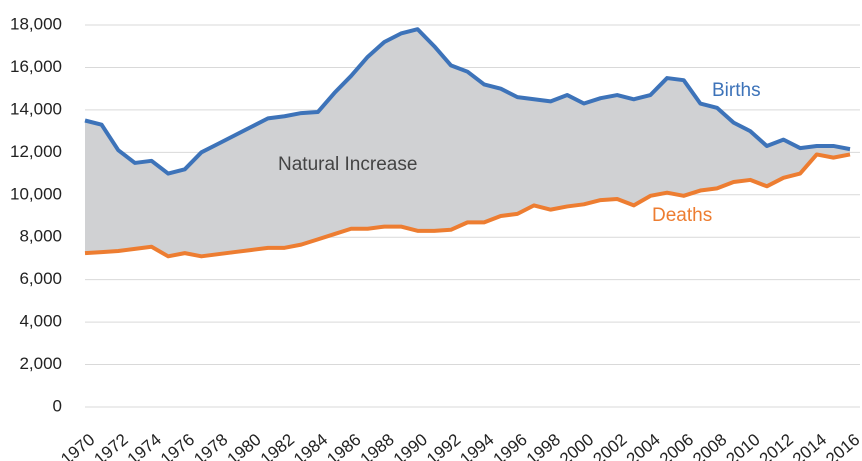 This screenshot has height=461, width=862. What do you see at coordinates (736, 90) in the screenshot?
I see `series-label: Births` at bounding box center [736, 90].